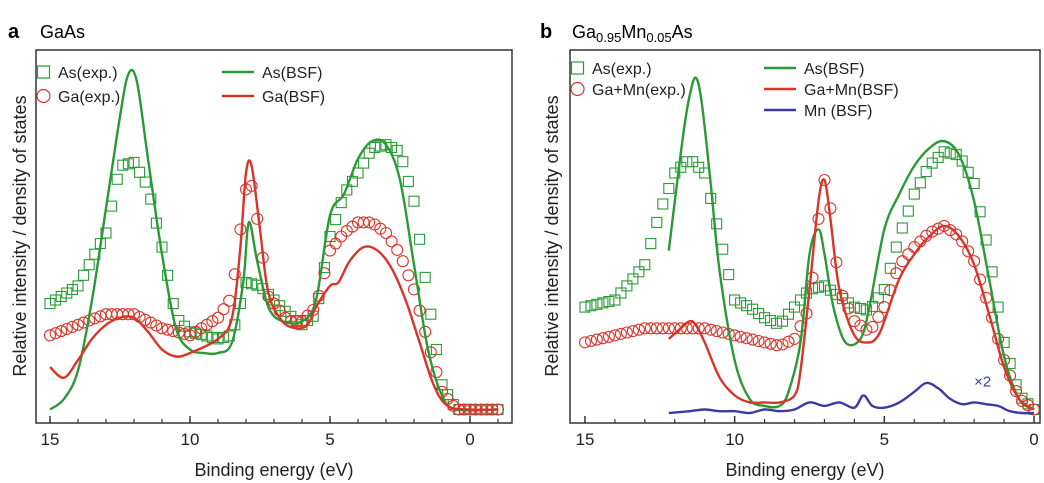  I want to click on legend-swatch-square, so click(43, 72).